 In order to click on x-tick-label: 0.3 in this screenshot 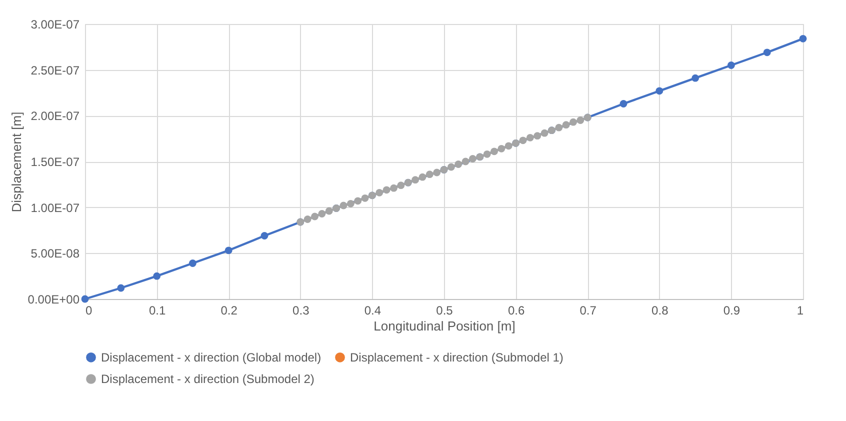, I will do `click(301, 311)`.